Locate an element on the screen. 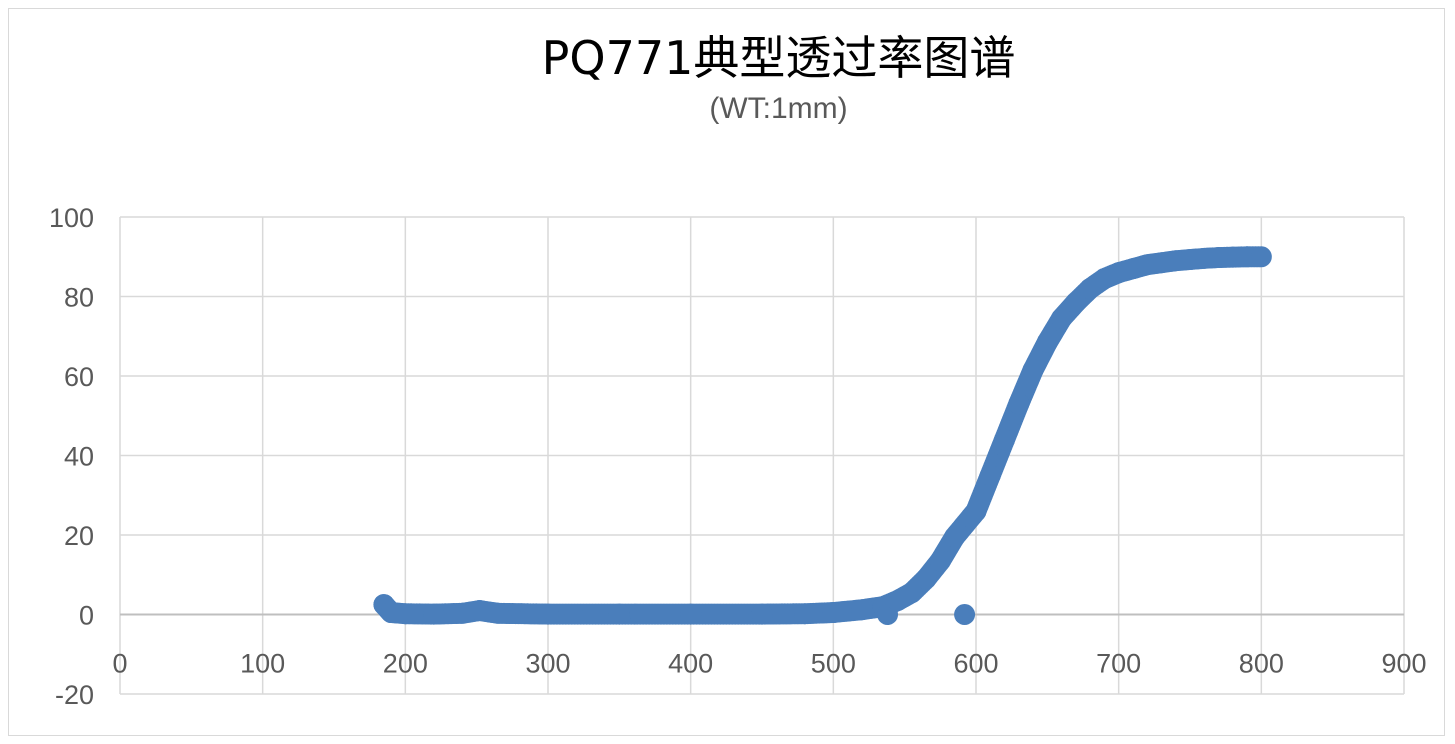 The width and height of the screenshot is (1455, 744). x-tick-label: 600 is located at coordinates (975, 664).